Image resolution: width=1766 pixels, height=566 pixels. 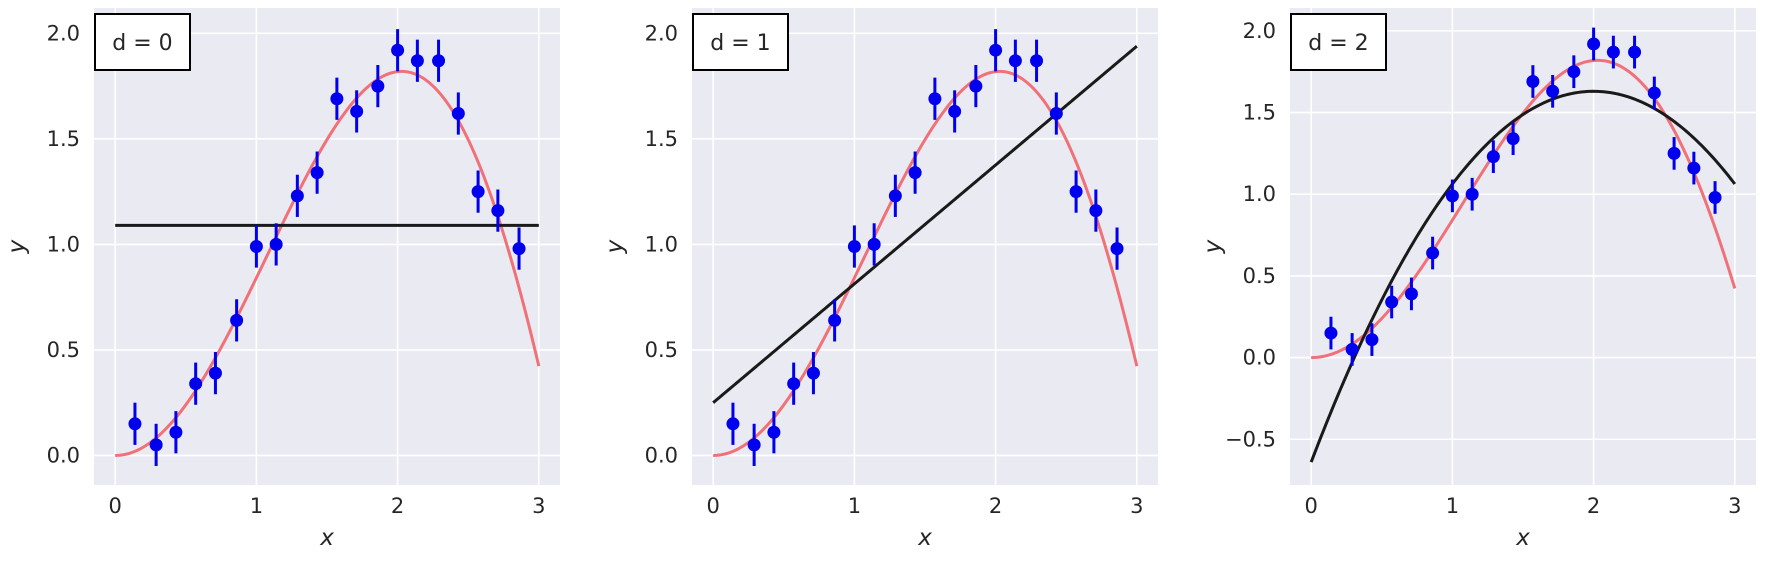 I want to click on legend-label: d = 0, so click(x=142, y=43).